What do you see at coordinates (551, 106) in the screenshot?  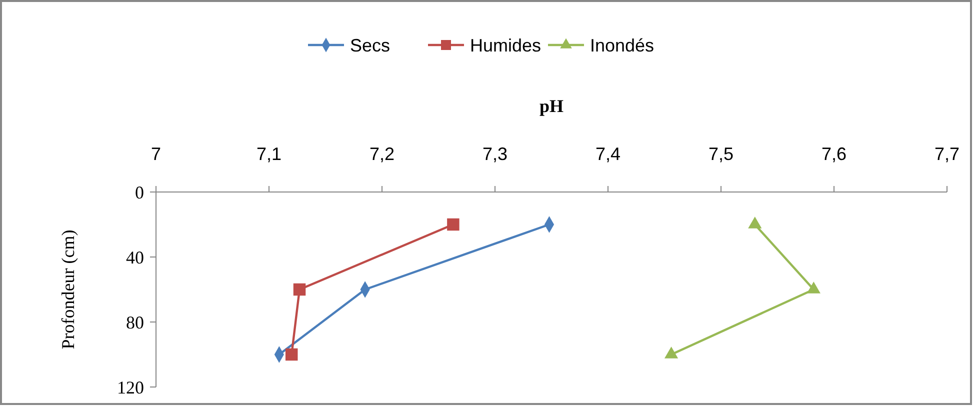 I see `x-axis-title: pH` at bounding box center [551, 106].